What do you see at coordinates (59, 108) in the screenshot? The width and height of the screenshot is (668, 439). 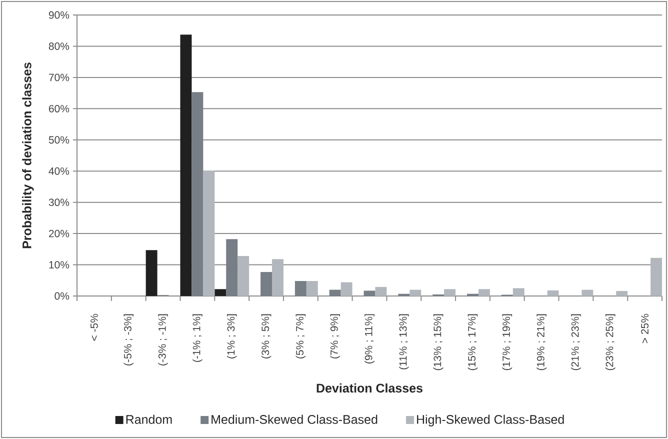 I see `y-tick-label: 60%` at bounding box center [59, 108].